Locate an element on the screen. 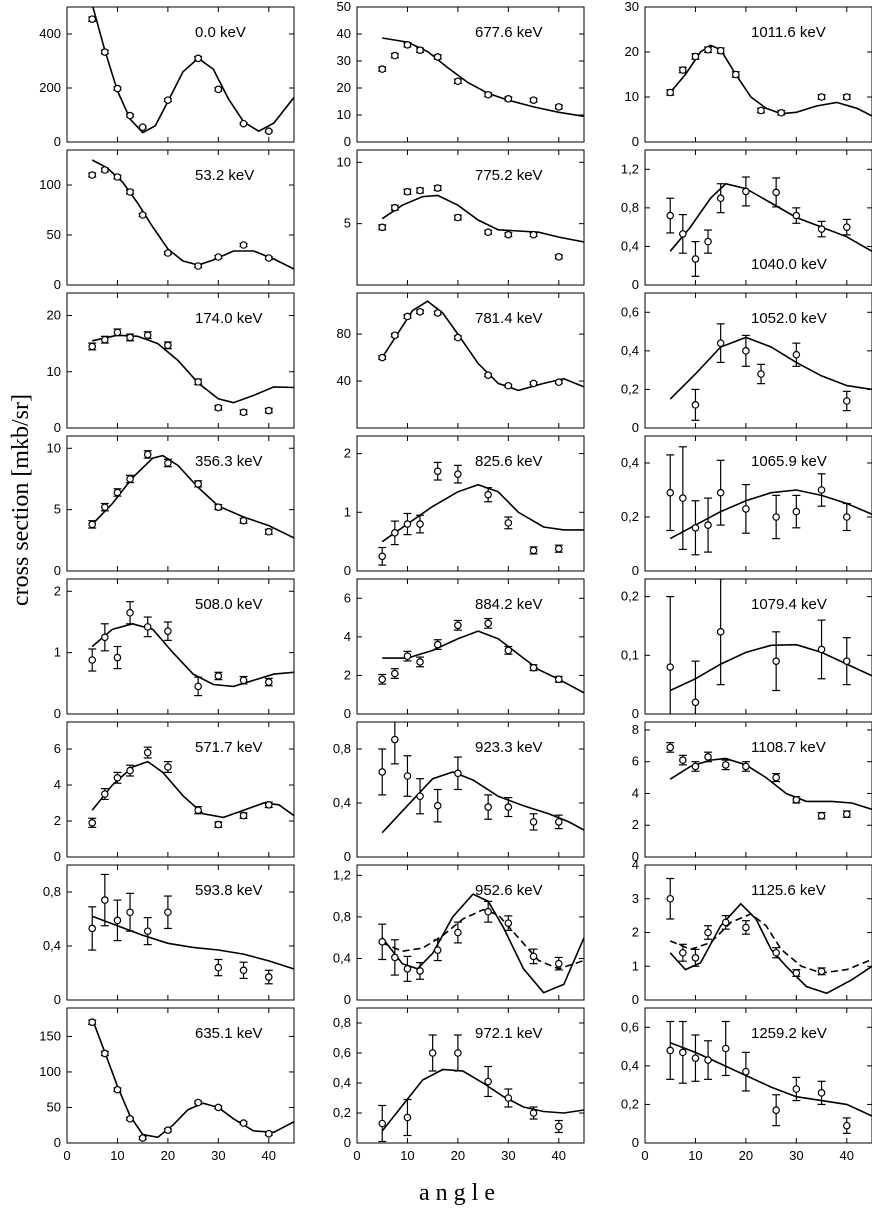 This screenshot has width=872, height=1211. x-tick-label: 10 is located at coordinates (117, 1155).